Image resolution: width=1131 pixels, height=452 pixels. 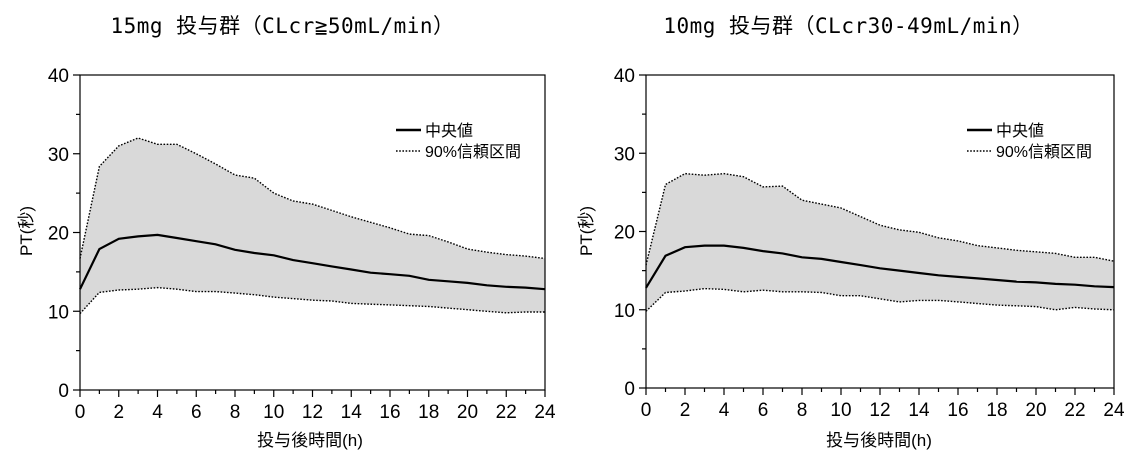 What do you see at coordinates (848, 26) in the screenshot?
I see `chart-title: 10mg 投与群（CLcr30-49mL/min）` at bounding box center [848, 26].